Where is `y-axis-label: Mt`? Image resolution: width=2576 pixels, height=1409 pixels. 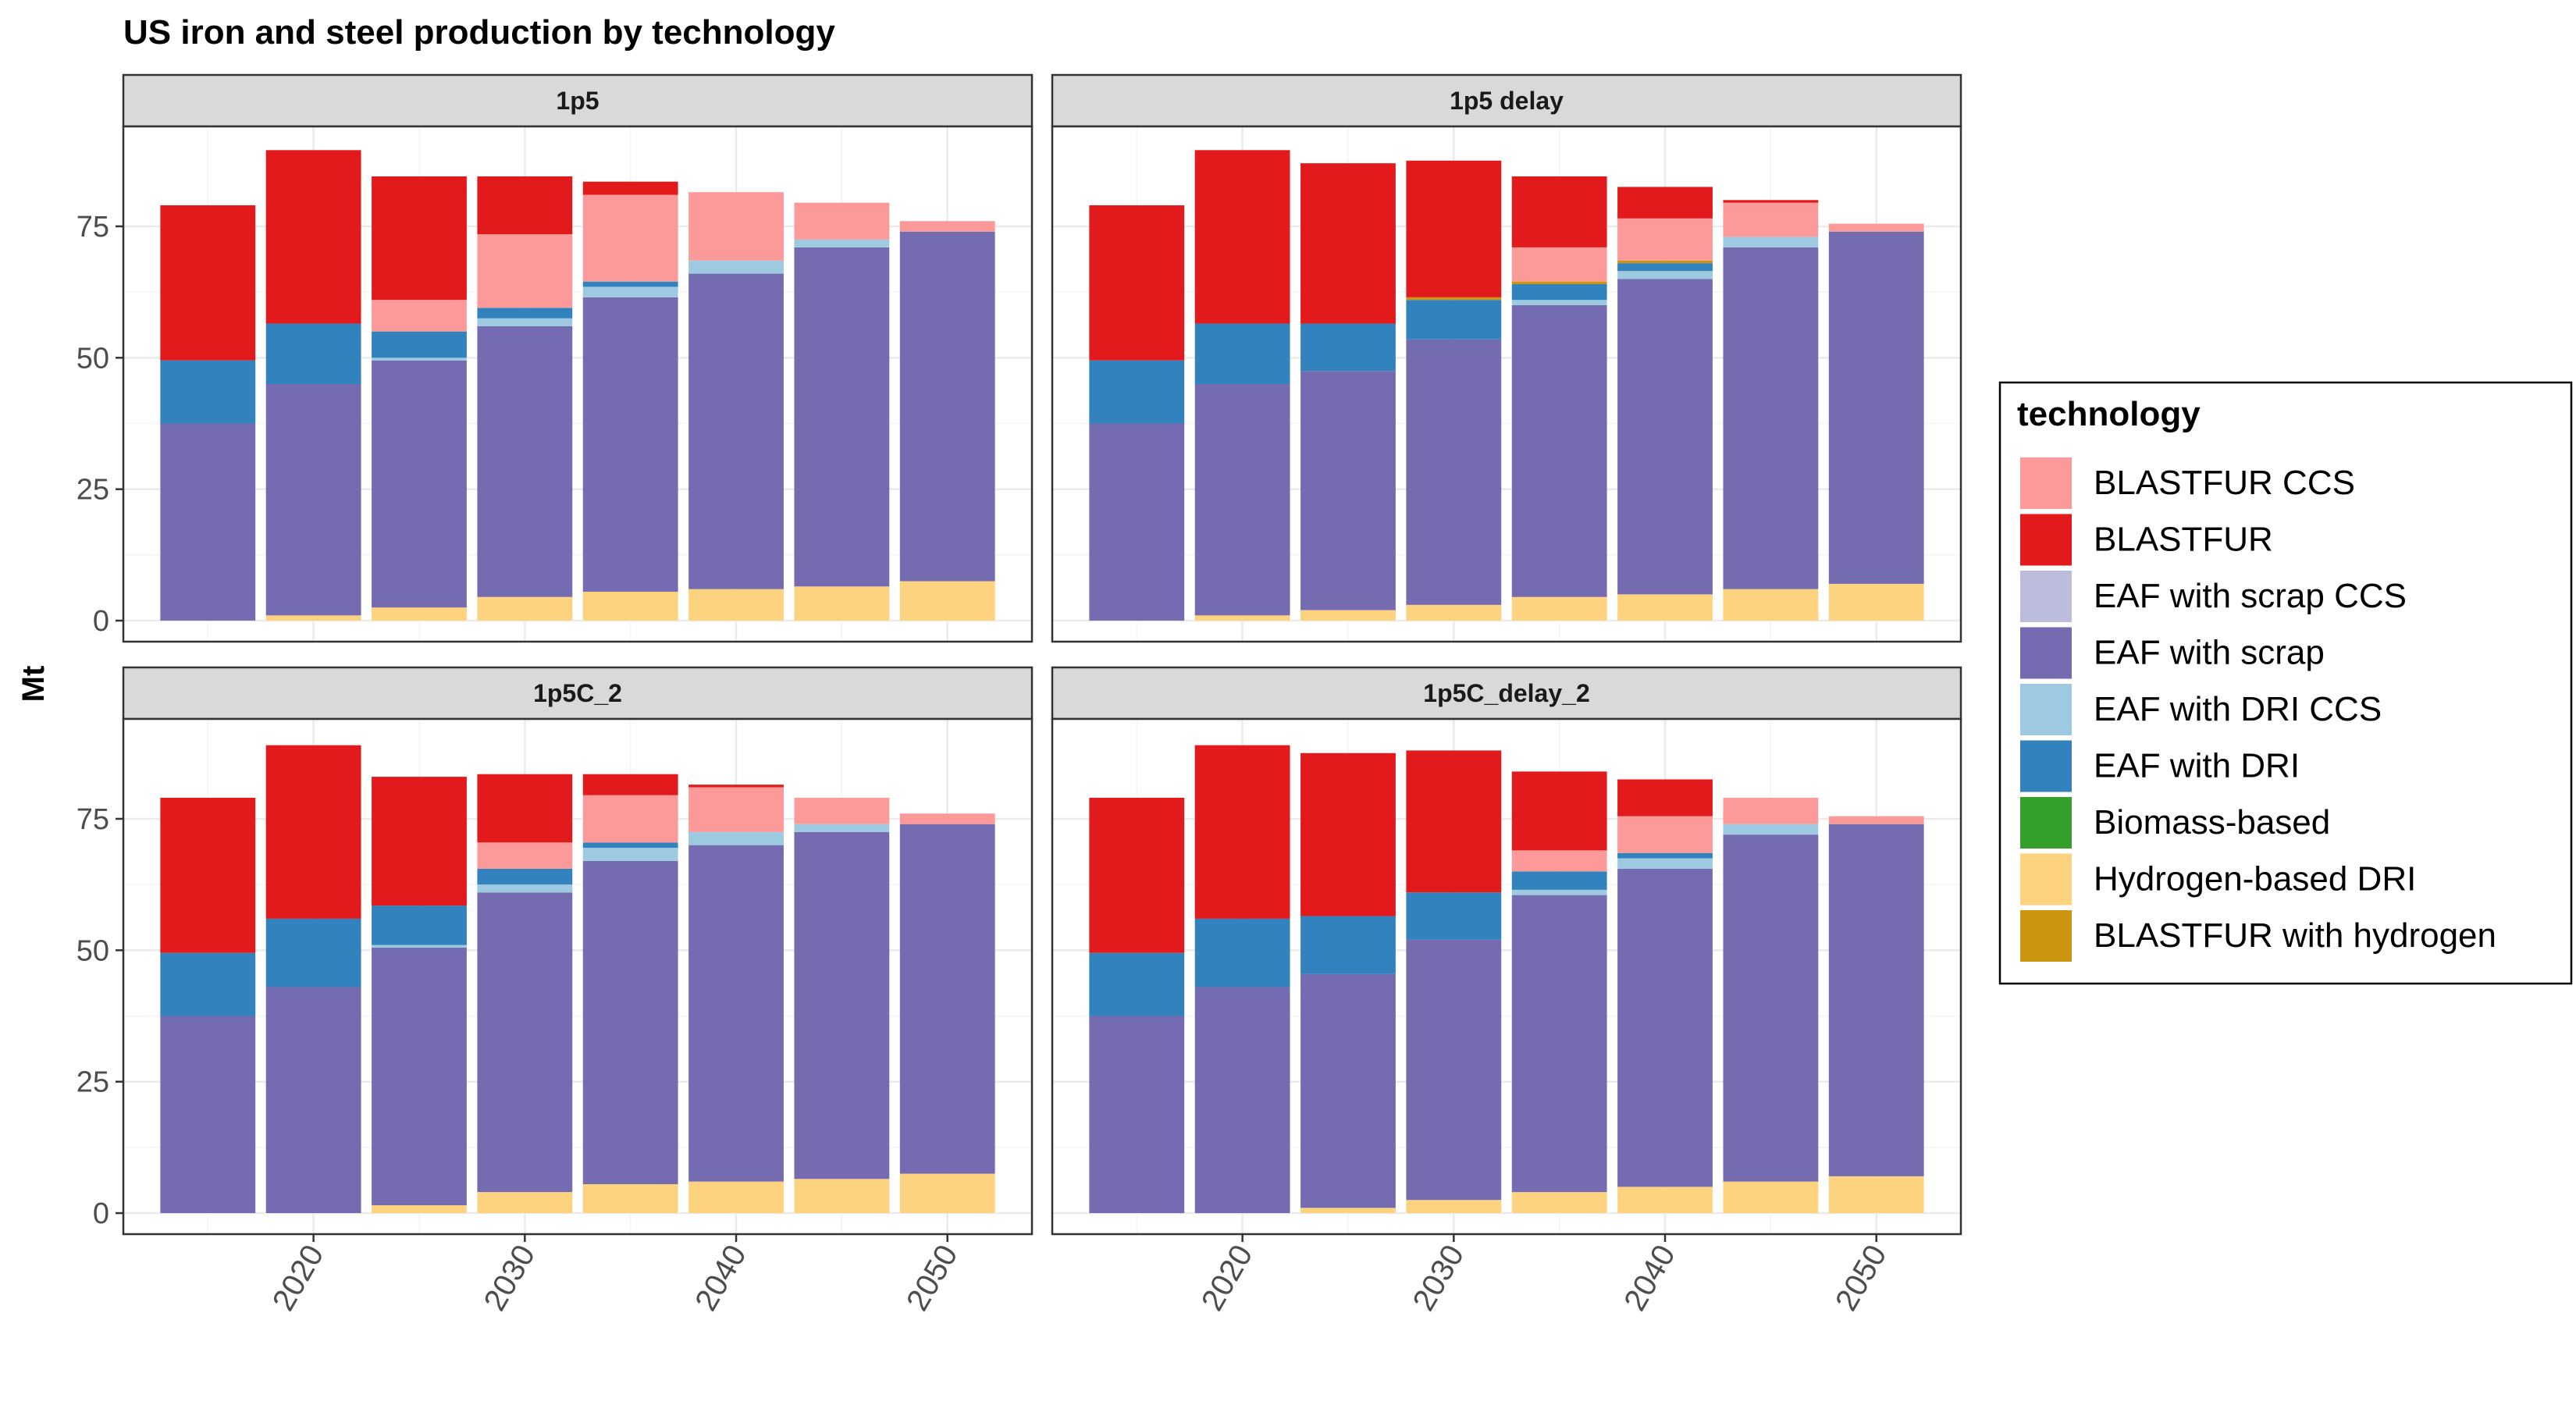
y-axis-label: Mt is located at coordinates (33, 684).